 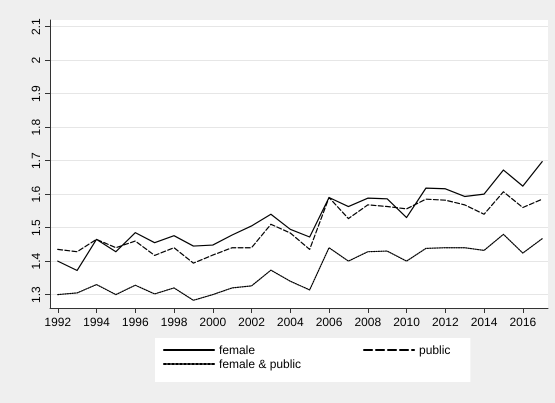 What do you see at coordinates (484, 322) in the screenshot?
I see `x-tick-label: 2014` at bounding box center [484, 322].